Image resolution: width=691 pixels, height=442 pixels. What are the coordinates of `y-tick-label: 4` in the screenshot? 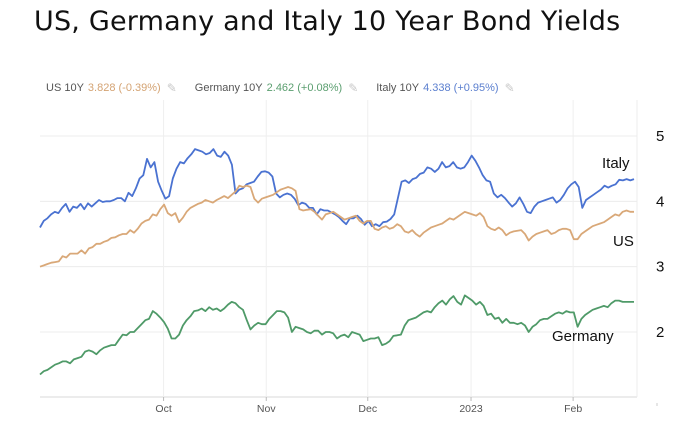 It's located at (660, 201).